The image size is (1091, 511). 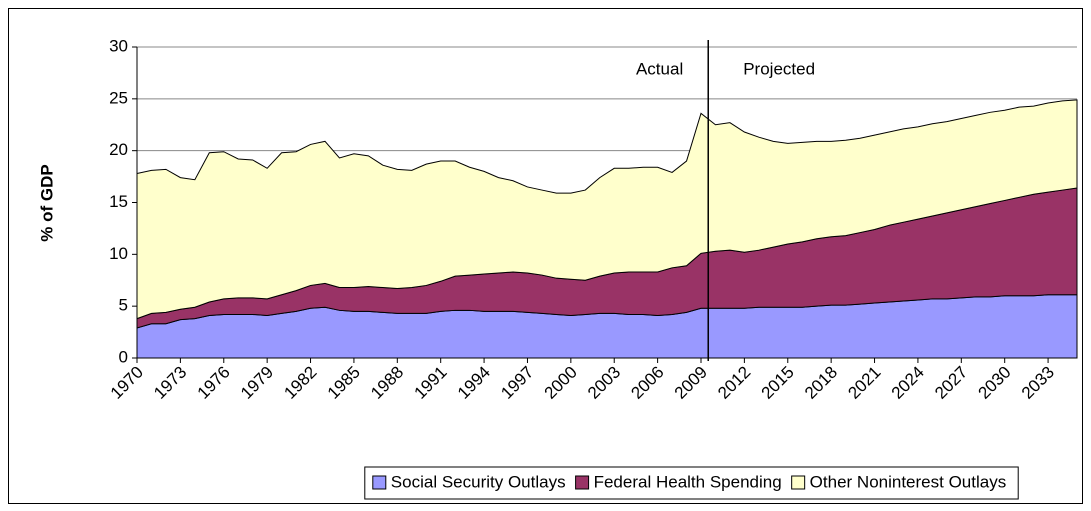 I want to click on annotation: Projected, so click(x=779, y=68).